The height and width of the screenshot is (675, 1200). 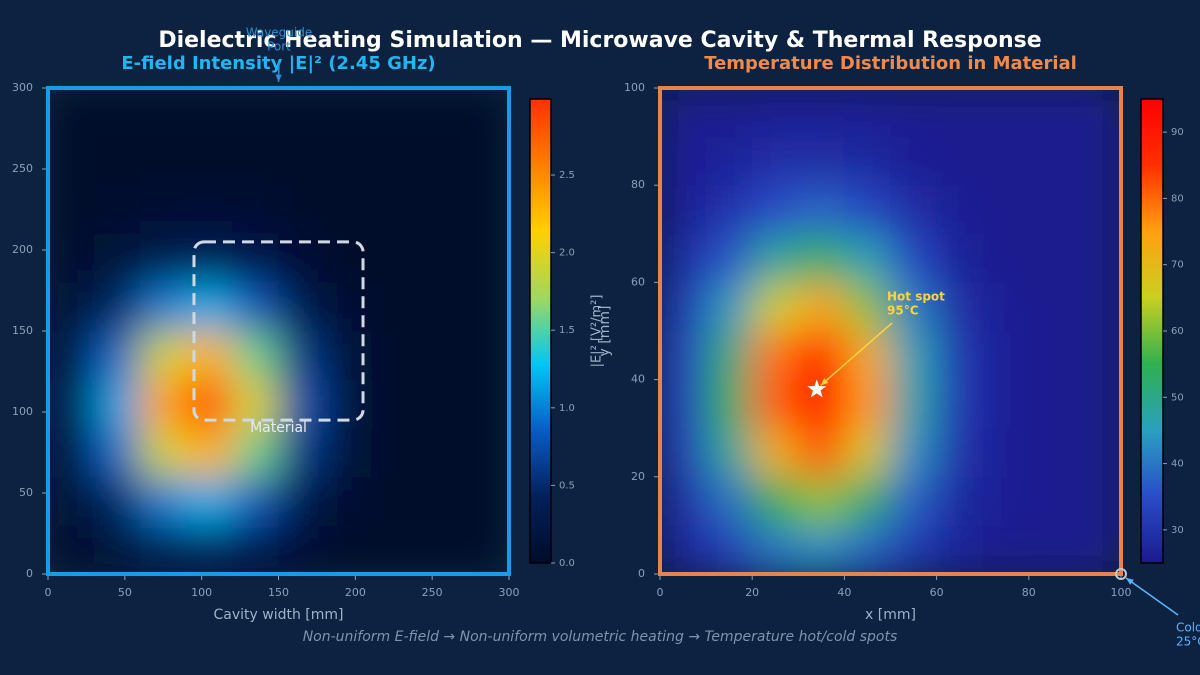 What do you see at coordinates (509, 592) in the screenshot?
I see `x-tick-label: 300` at bounding box center [509, 592].